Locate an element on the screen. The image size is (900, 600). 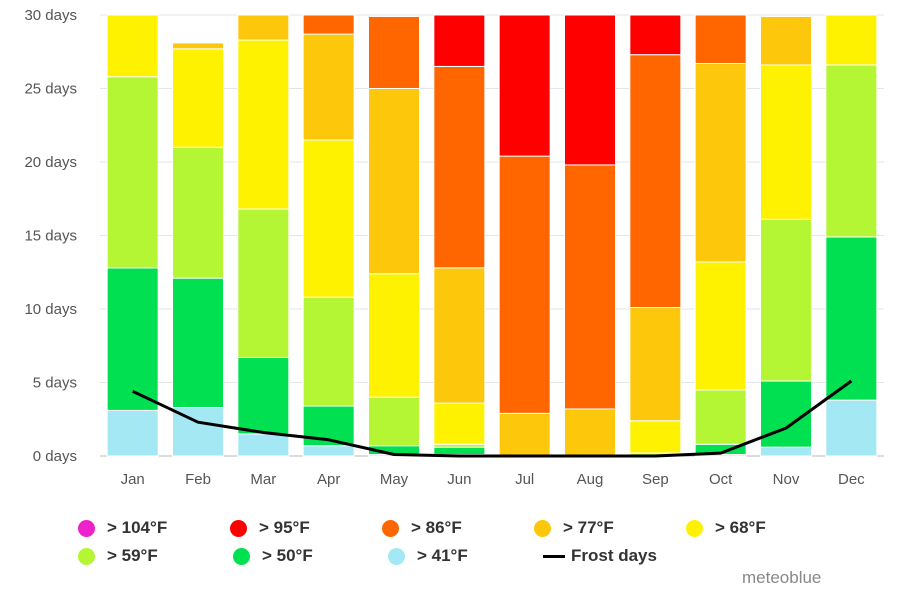
legend-label: > 68°F is located at coordinates (740, 527).